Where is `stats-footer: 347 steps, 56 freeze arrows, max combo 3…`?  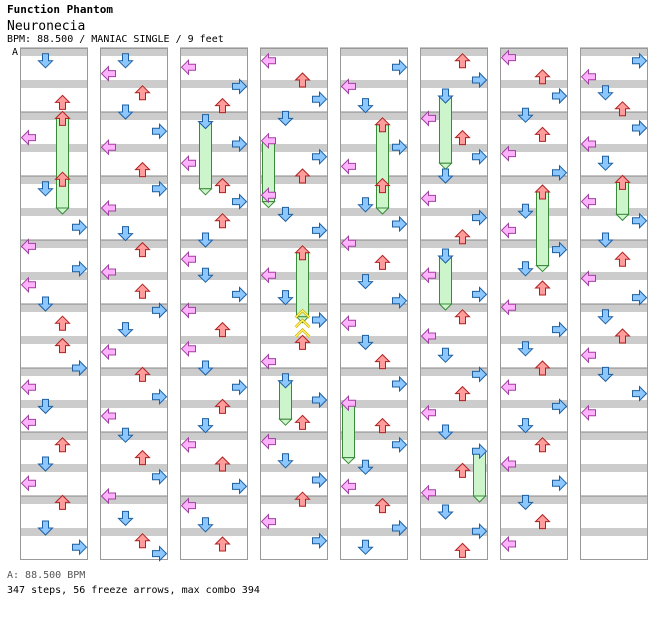 stats-footer: 347 steps, 56 freeze arrows, max combo 3… is located at coordinates (133, 590).